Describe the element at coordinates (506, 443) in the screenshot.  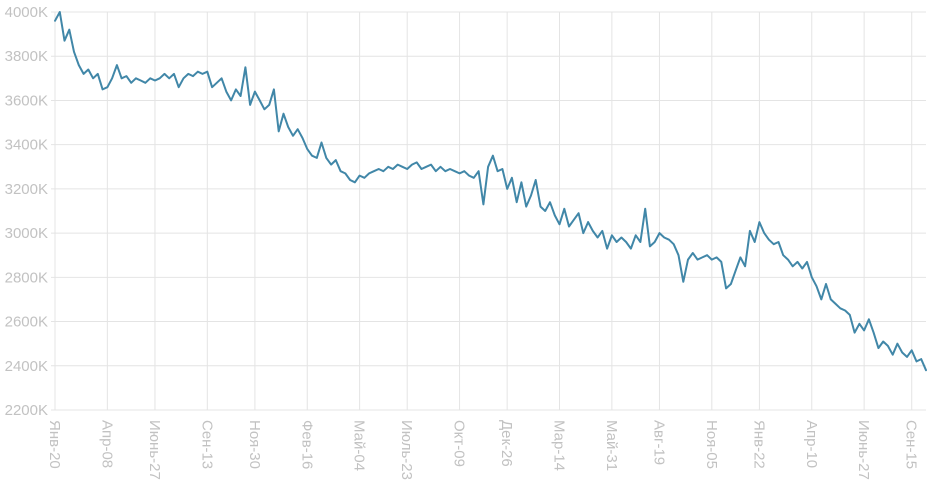
I see `x-tick-label: Дек-26` at that location.